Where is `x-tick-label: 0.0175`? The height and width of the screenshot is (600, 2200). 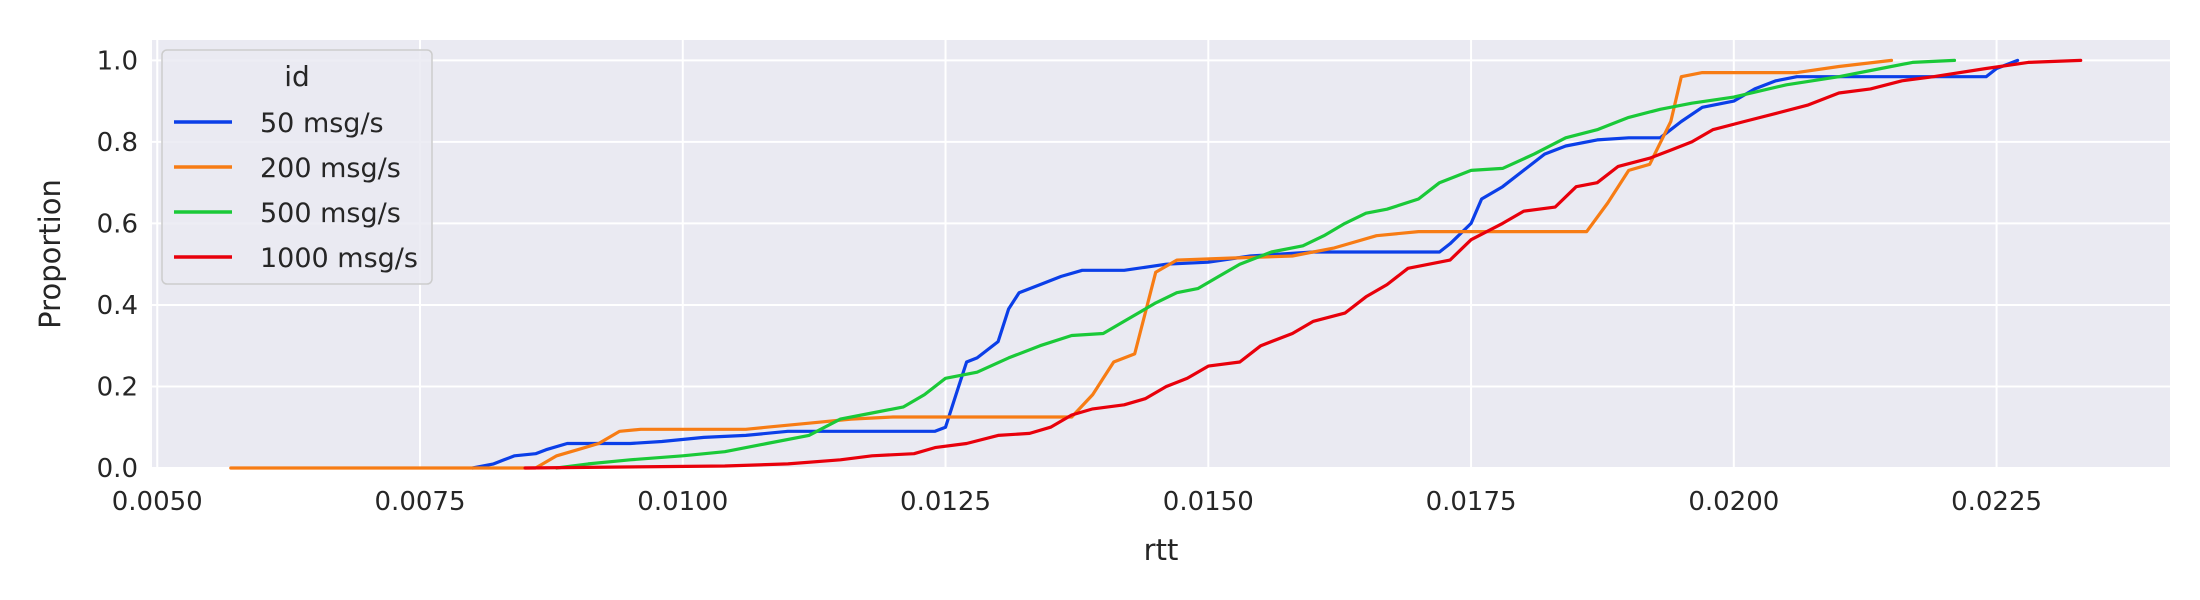
x-tick-label: 0.0175 is located at coordinates (1471, 502).